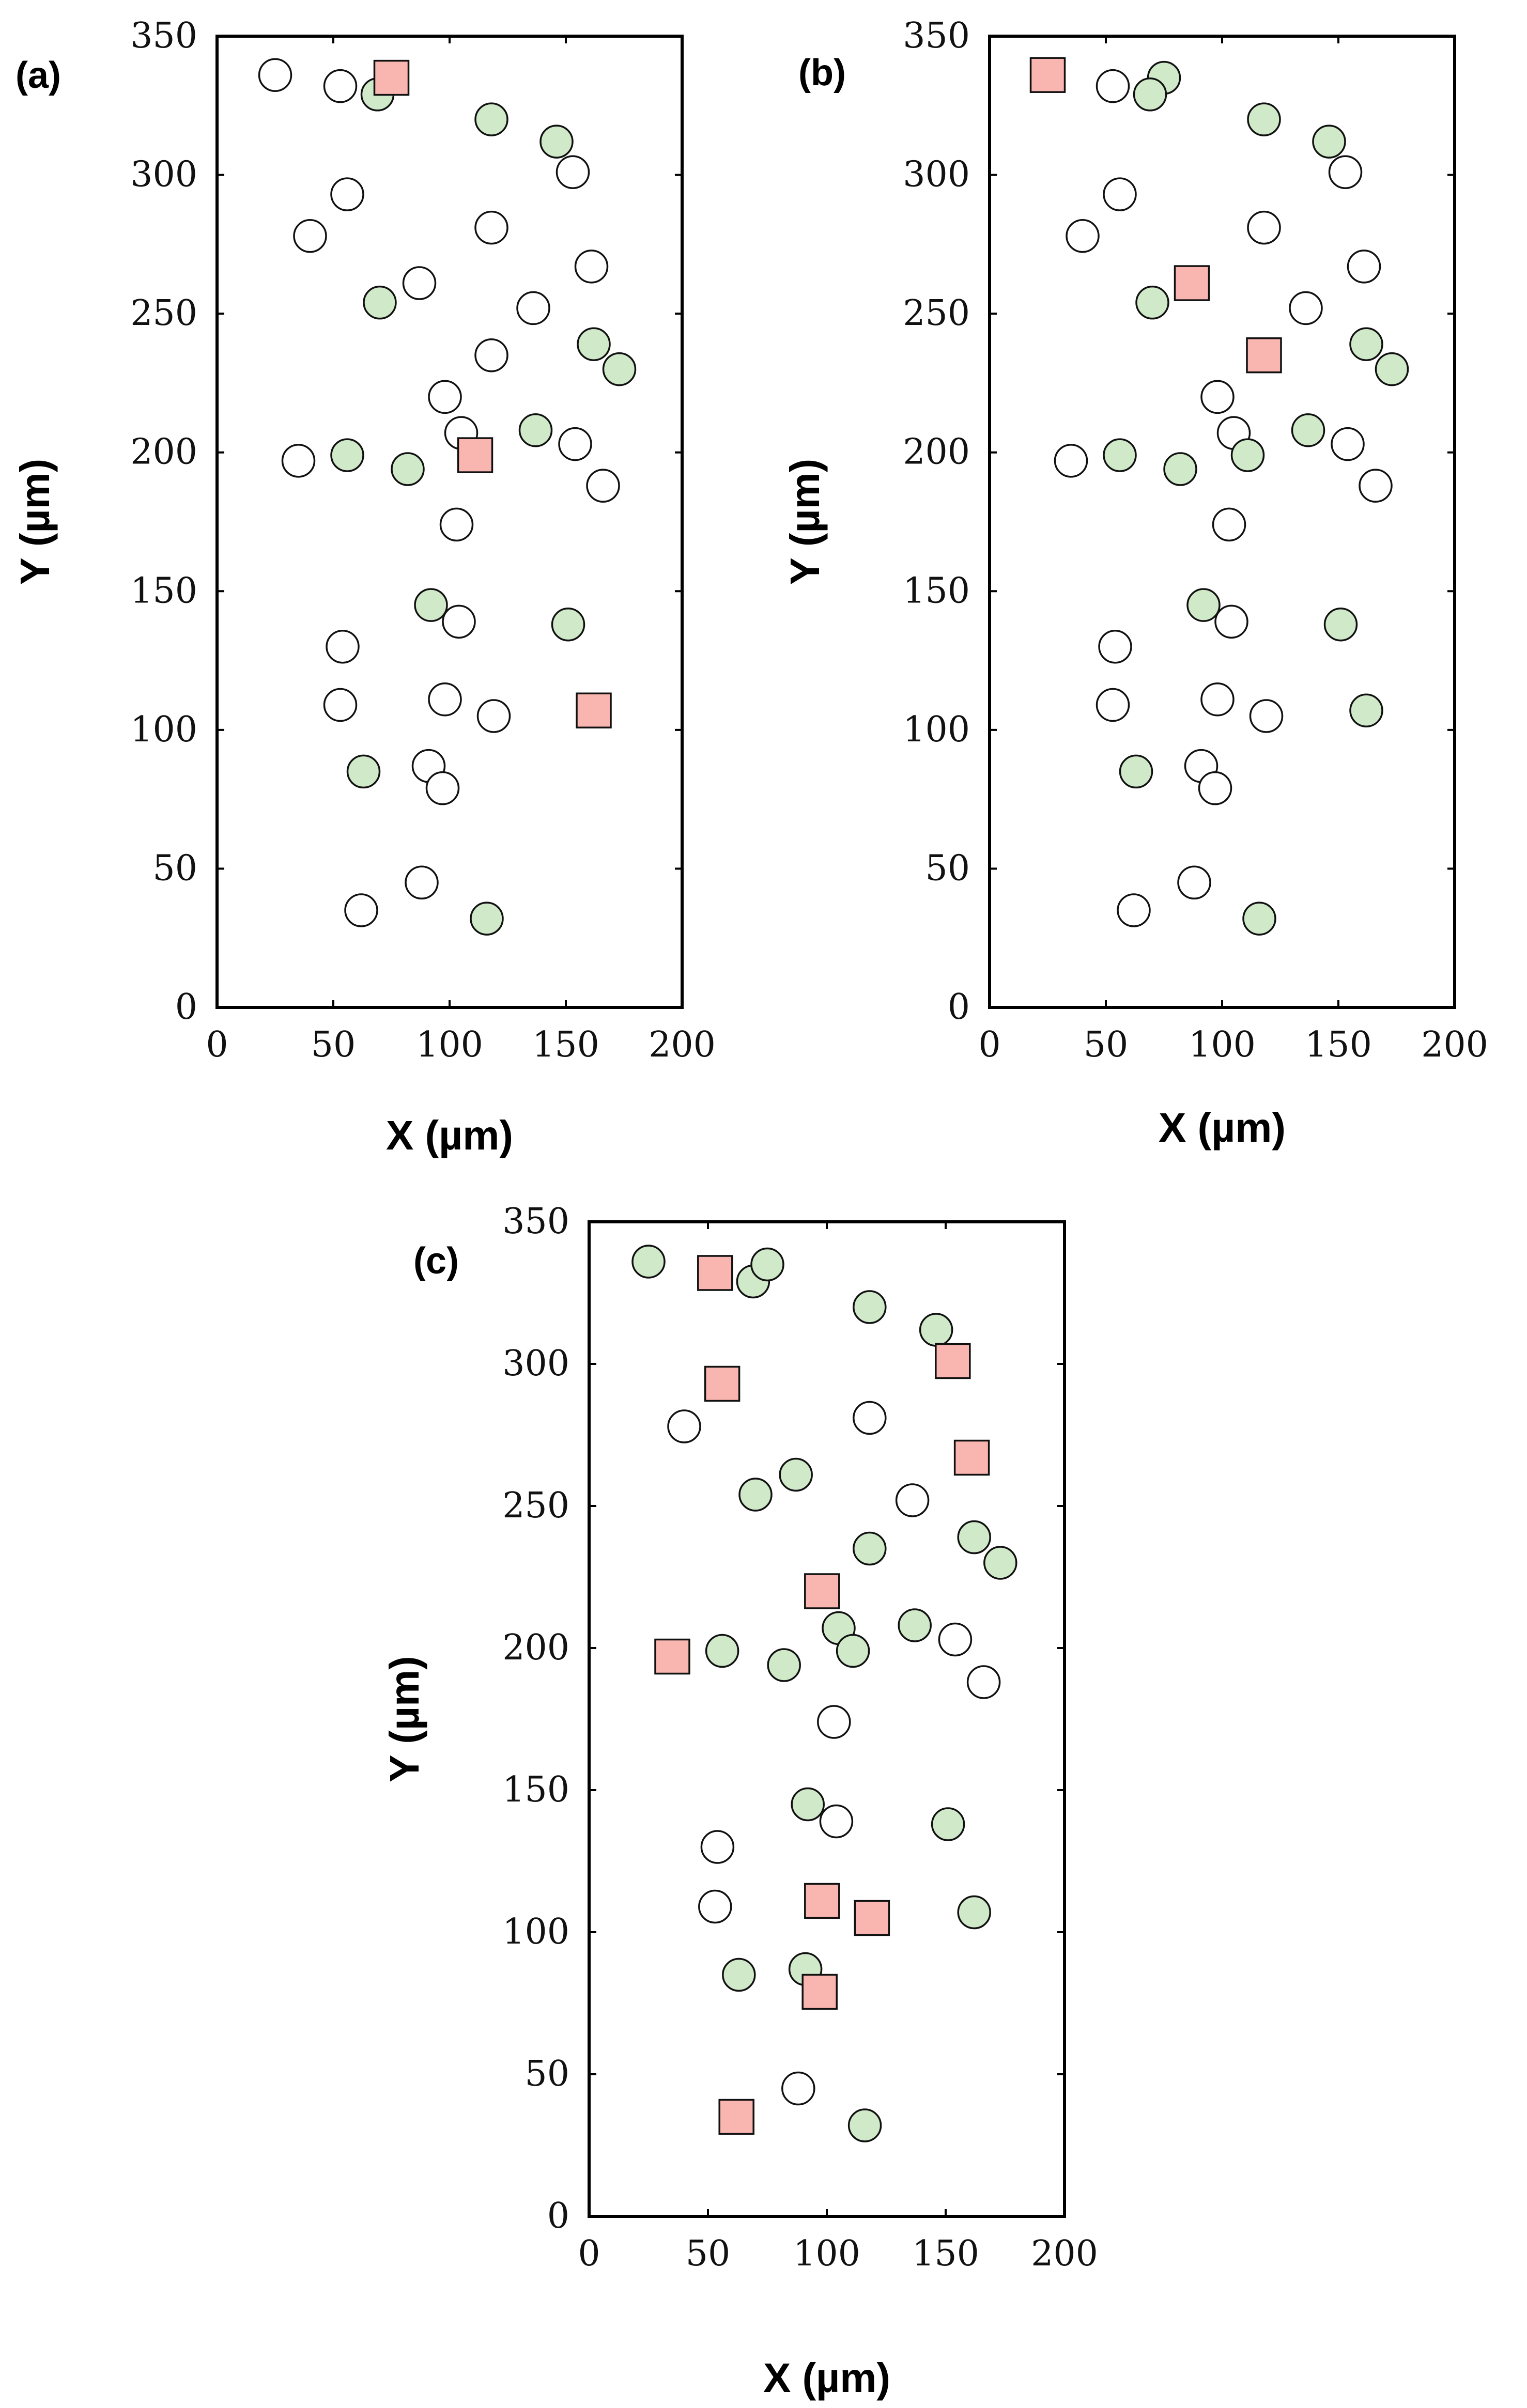 This screenshot has height=2408, width=1527. What do you see at coordinates (163, 174) in the screenshot?
I see `y-tick-label: 300` at bounding box center [163, 174].